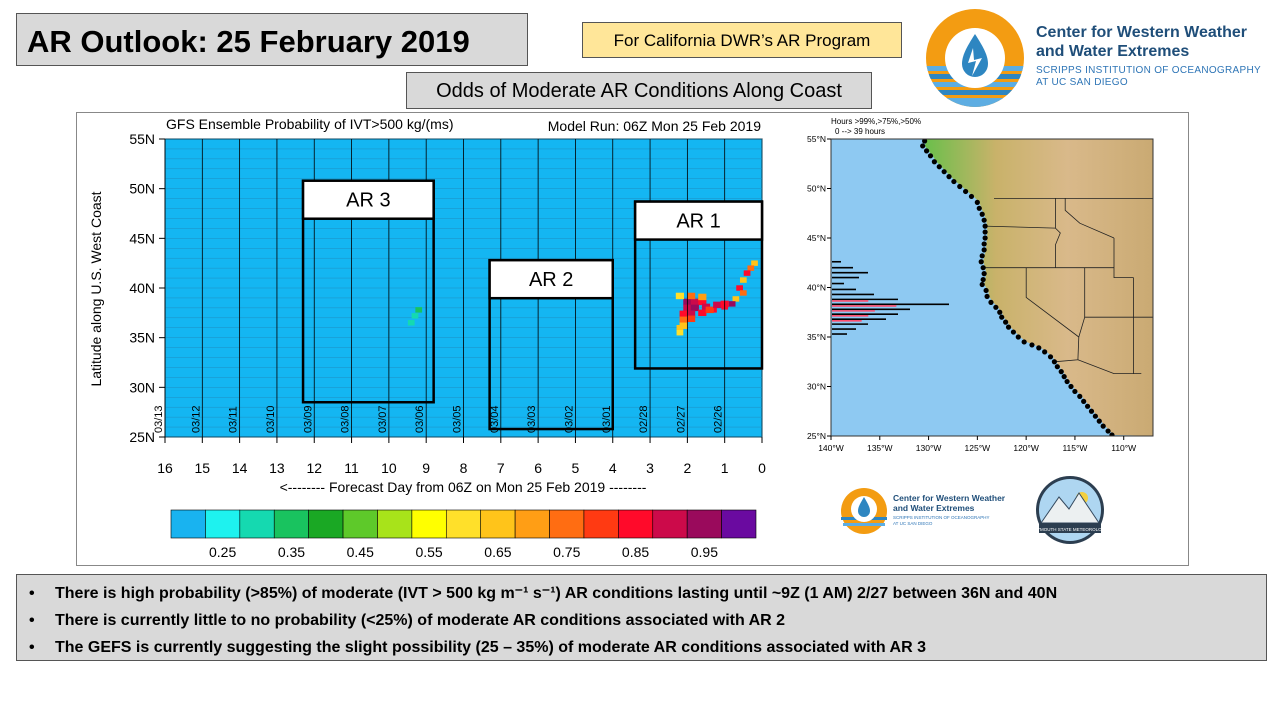 The height and width of the screenshot is (720, 1280). What do you see at coordinates (142, 288) in the screenshot?
I see `y-tick-label: 40N` at bounding box center [142, 288].